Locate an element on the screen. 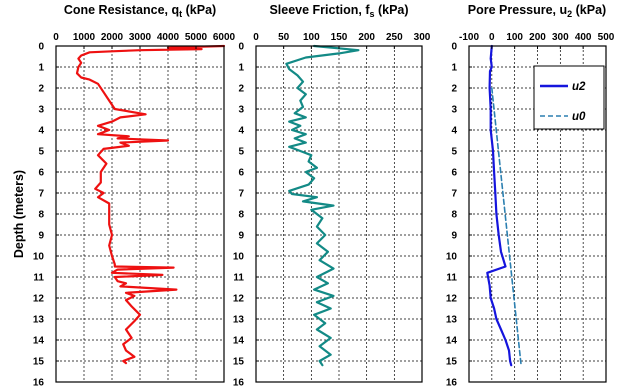  pore-pressure-x-tick-label: 300 is located at coordinates (560, 37).